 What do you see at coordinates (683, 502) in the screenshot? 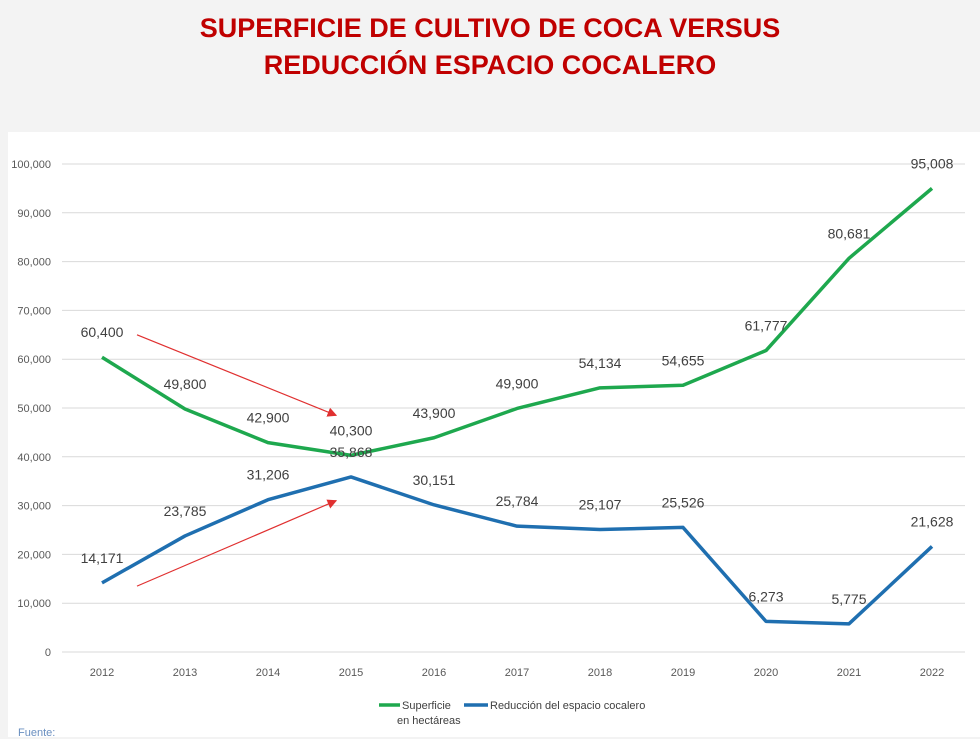
I see `data-label: 25,526` at bounding box center [683, 502].